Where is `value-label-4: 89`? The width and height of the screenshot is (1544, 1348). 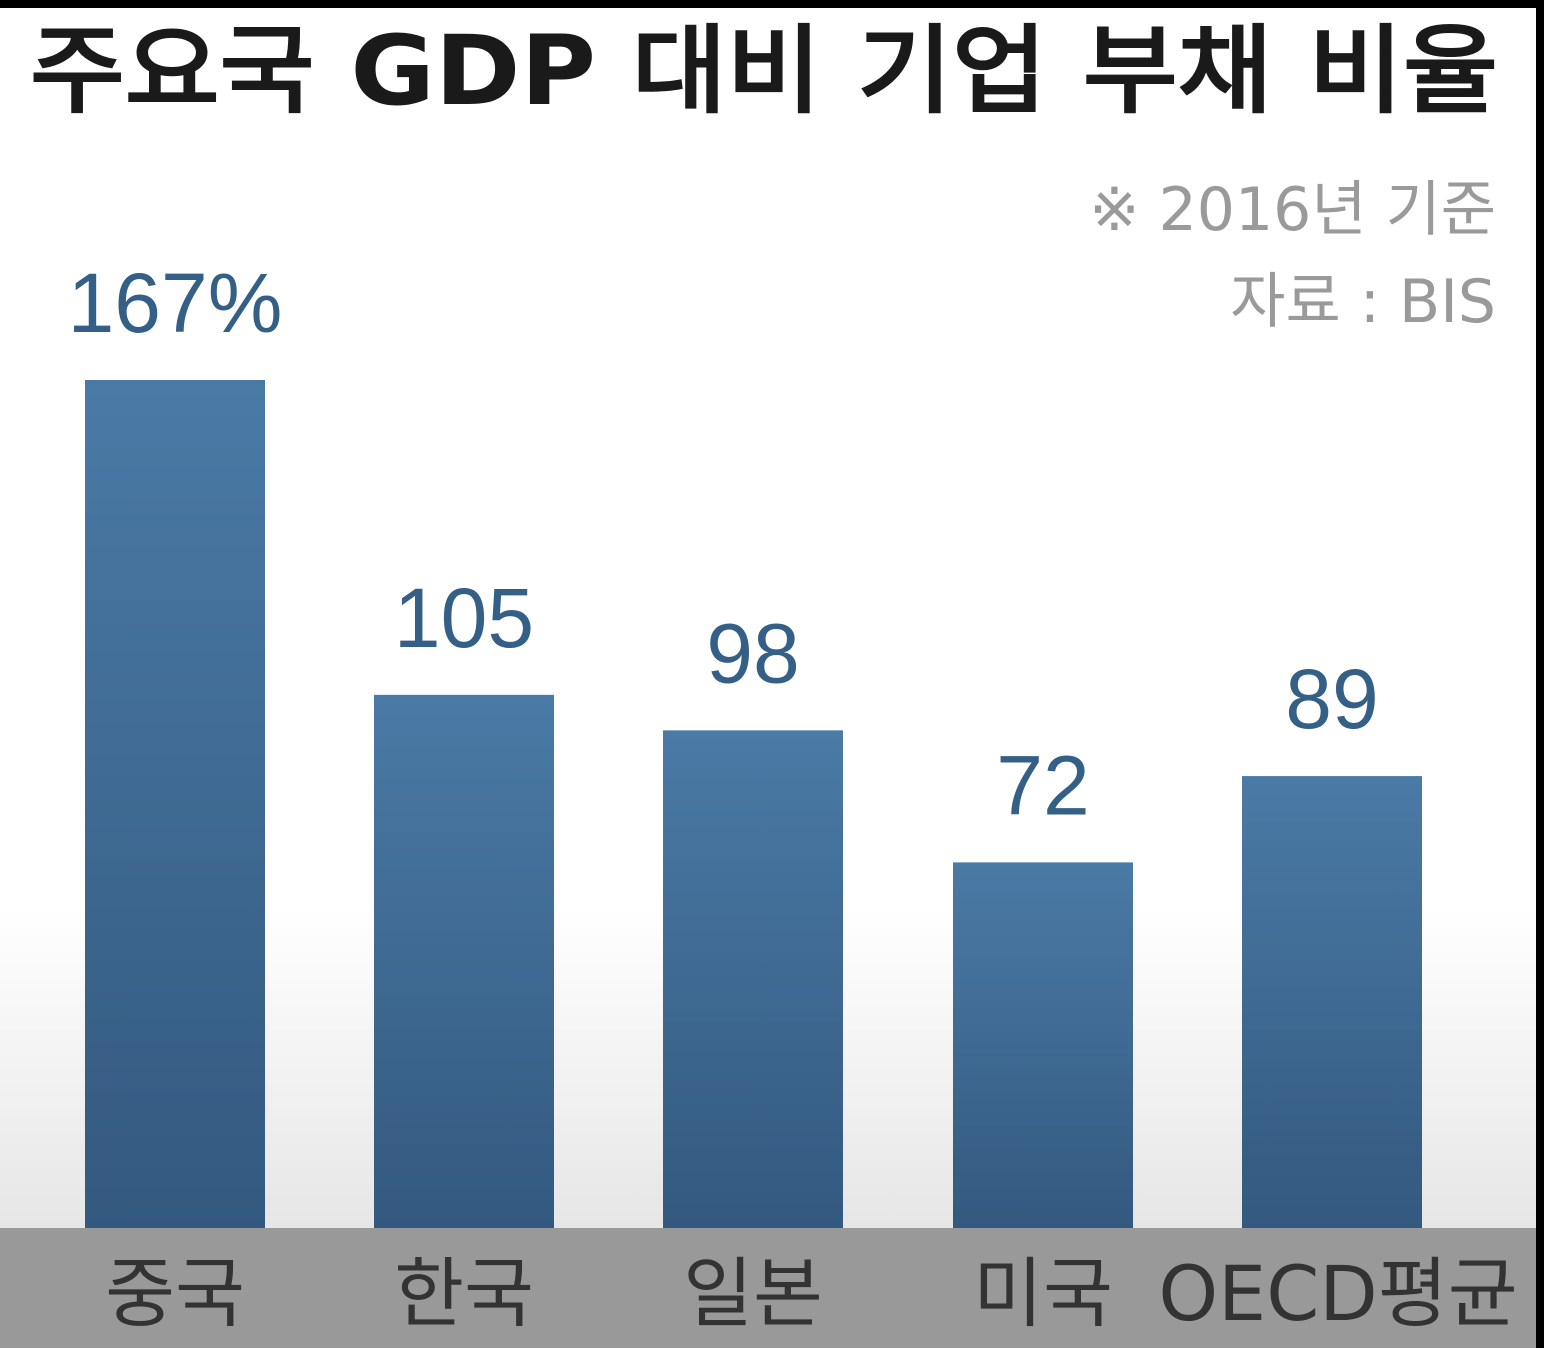 value-label-4: 89 is located at coordinates (1331, 699).